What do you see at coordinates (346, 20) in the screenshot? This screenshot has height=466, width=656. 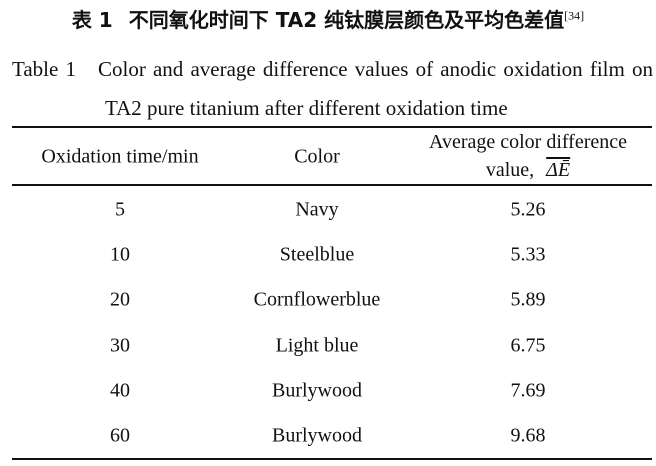 I see `caption-title: 不同氧化时间下 TA2 纯钛膜层颜色及平均色差值` at bounding box center [346, 20].